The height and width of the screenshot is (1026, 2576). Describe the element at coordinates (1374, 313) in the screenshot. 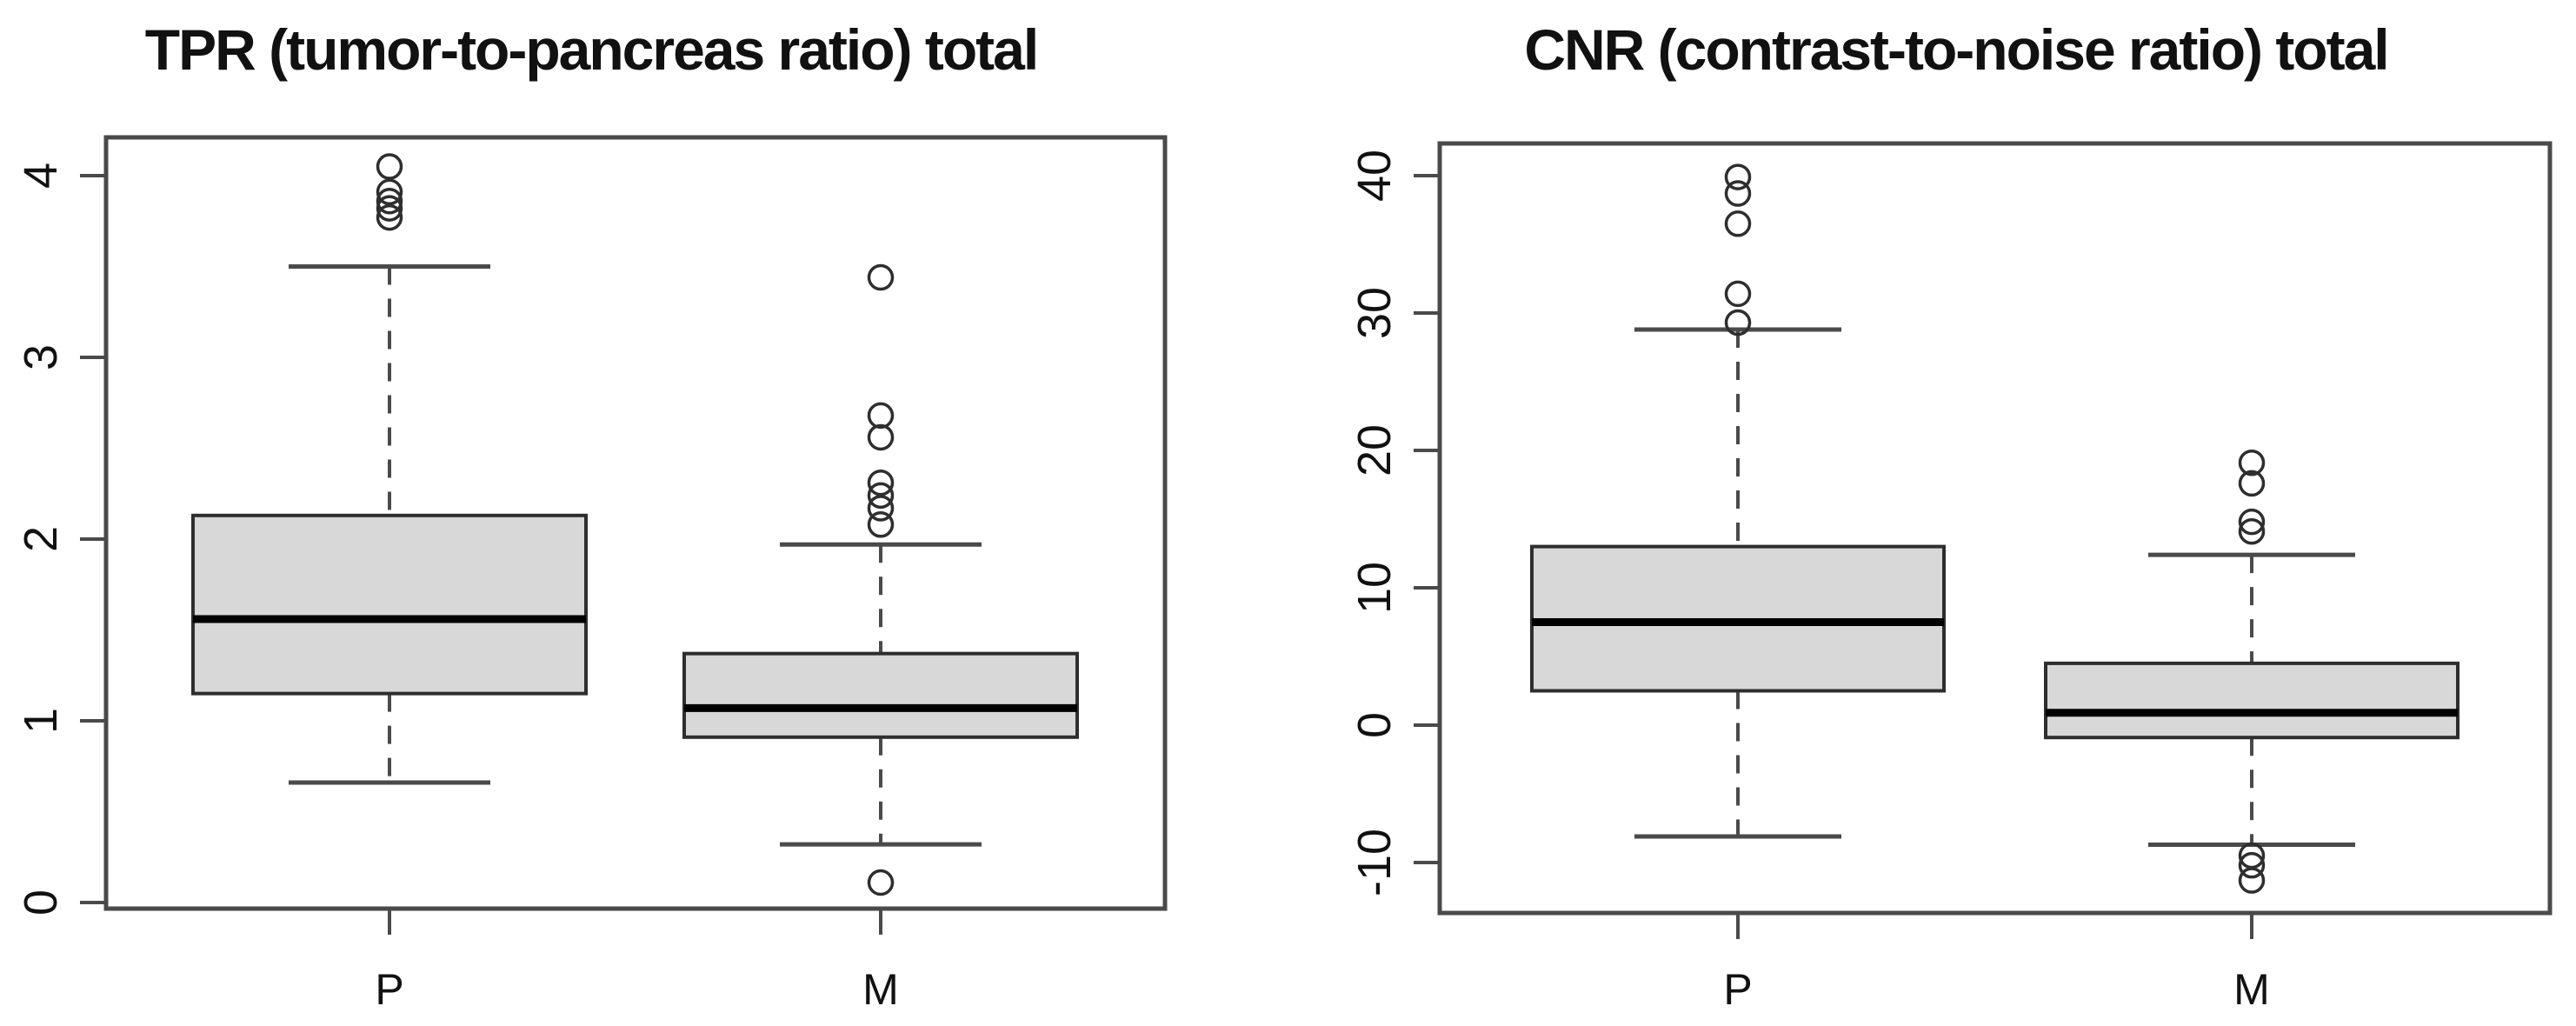

I see `y-tick-label: 30` at that location.